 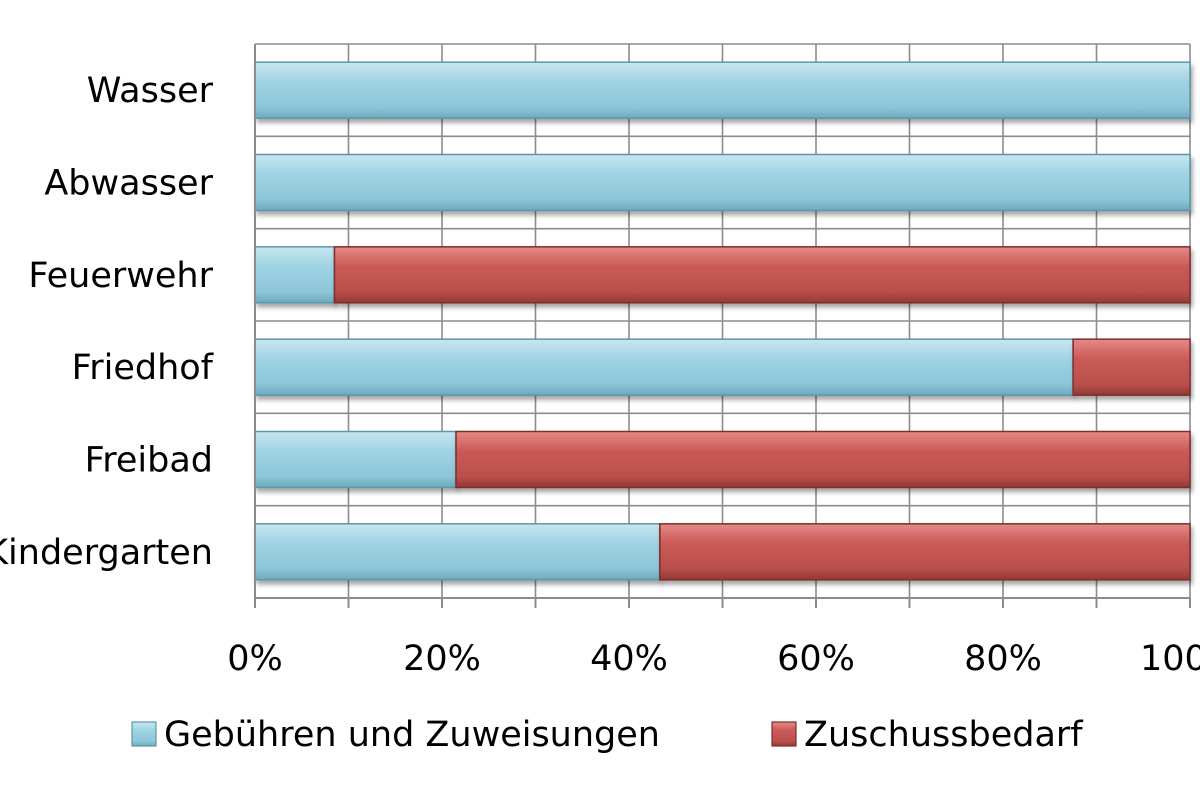 What do you see at coordinates (629, 659) in the screenshot?
I see `x-tick-label: 40%` at bounding box center [629, 659].